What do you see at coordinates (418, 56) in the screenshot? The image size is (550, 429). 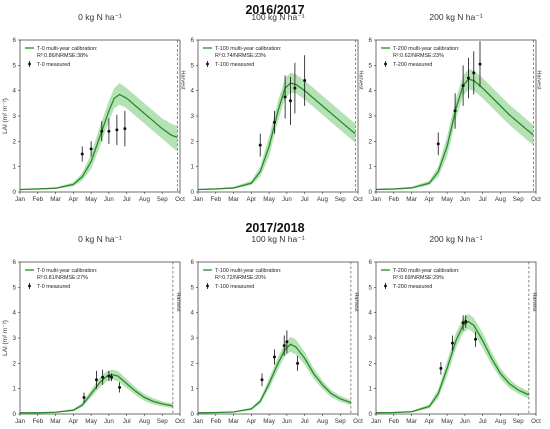 I see `legend-model-stats: R²:0.62/NRMSE:23%` at bounding box center [418, 56].